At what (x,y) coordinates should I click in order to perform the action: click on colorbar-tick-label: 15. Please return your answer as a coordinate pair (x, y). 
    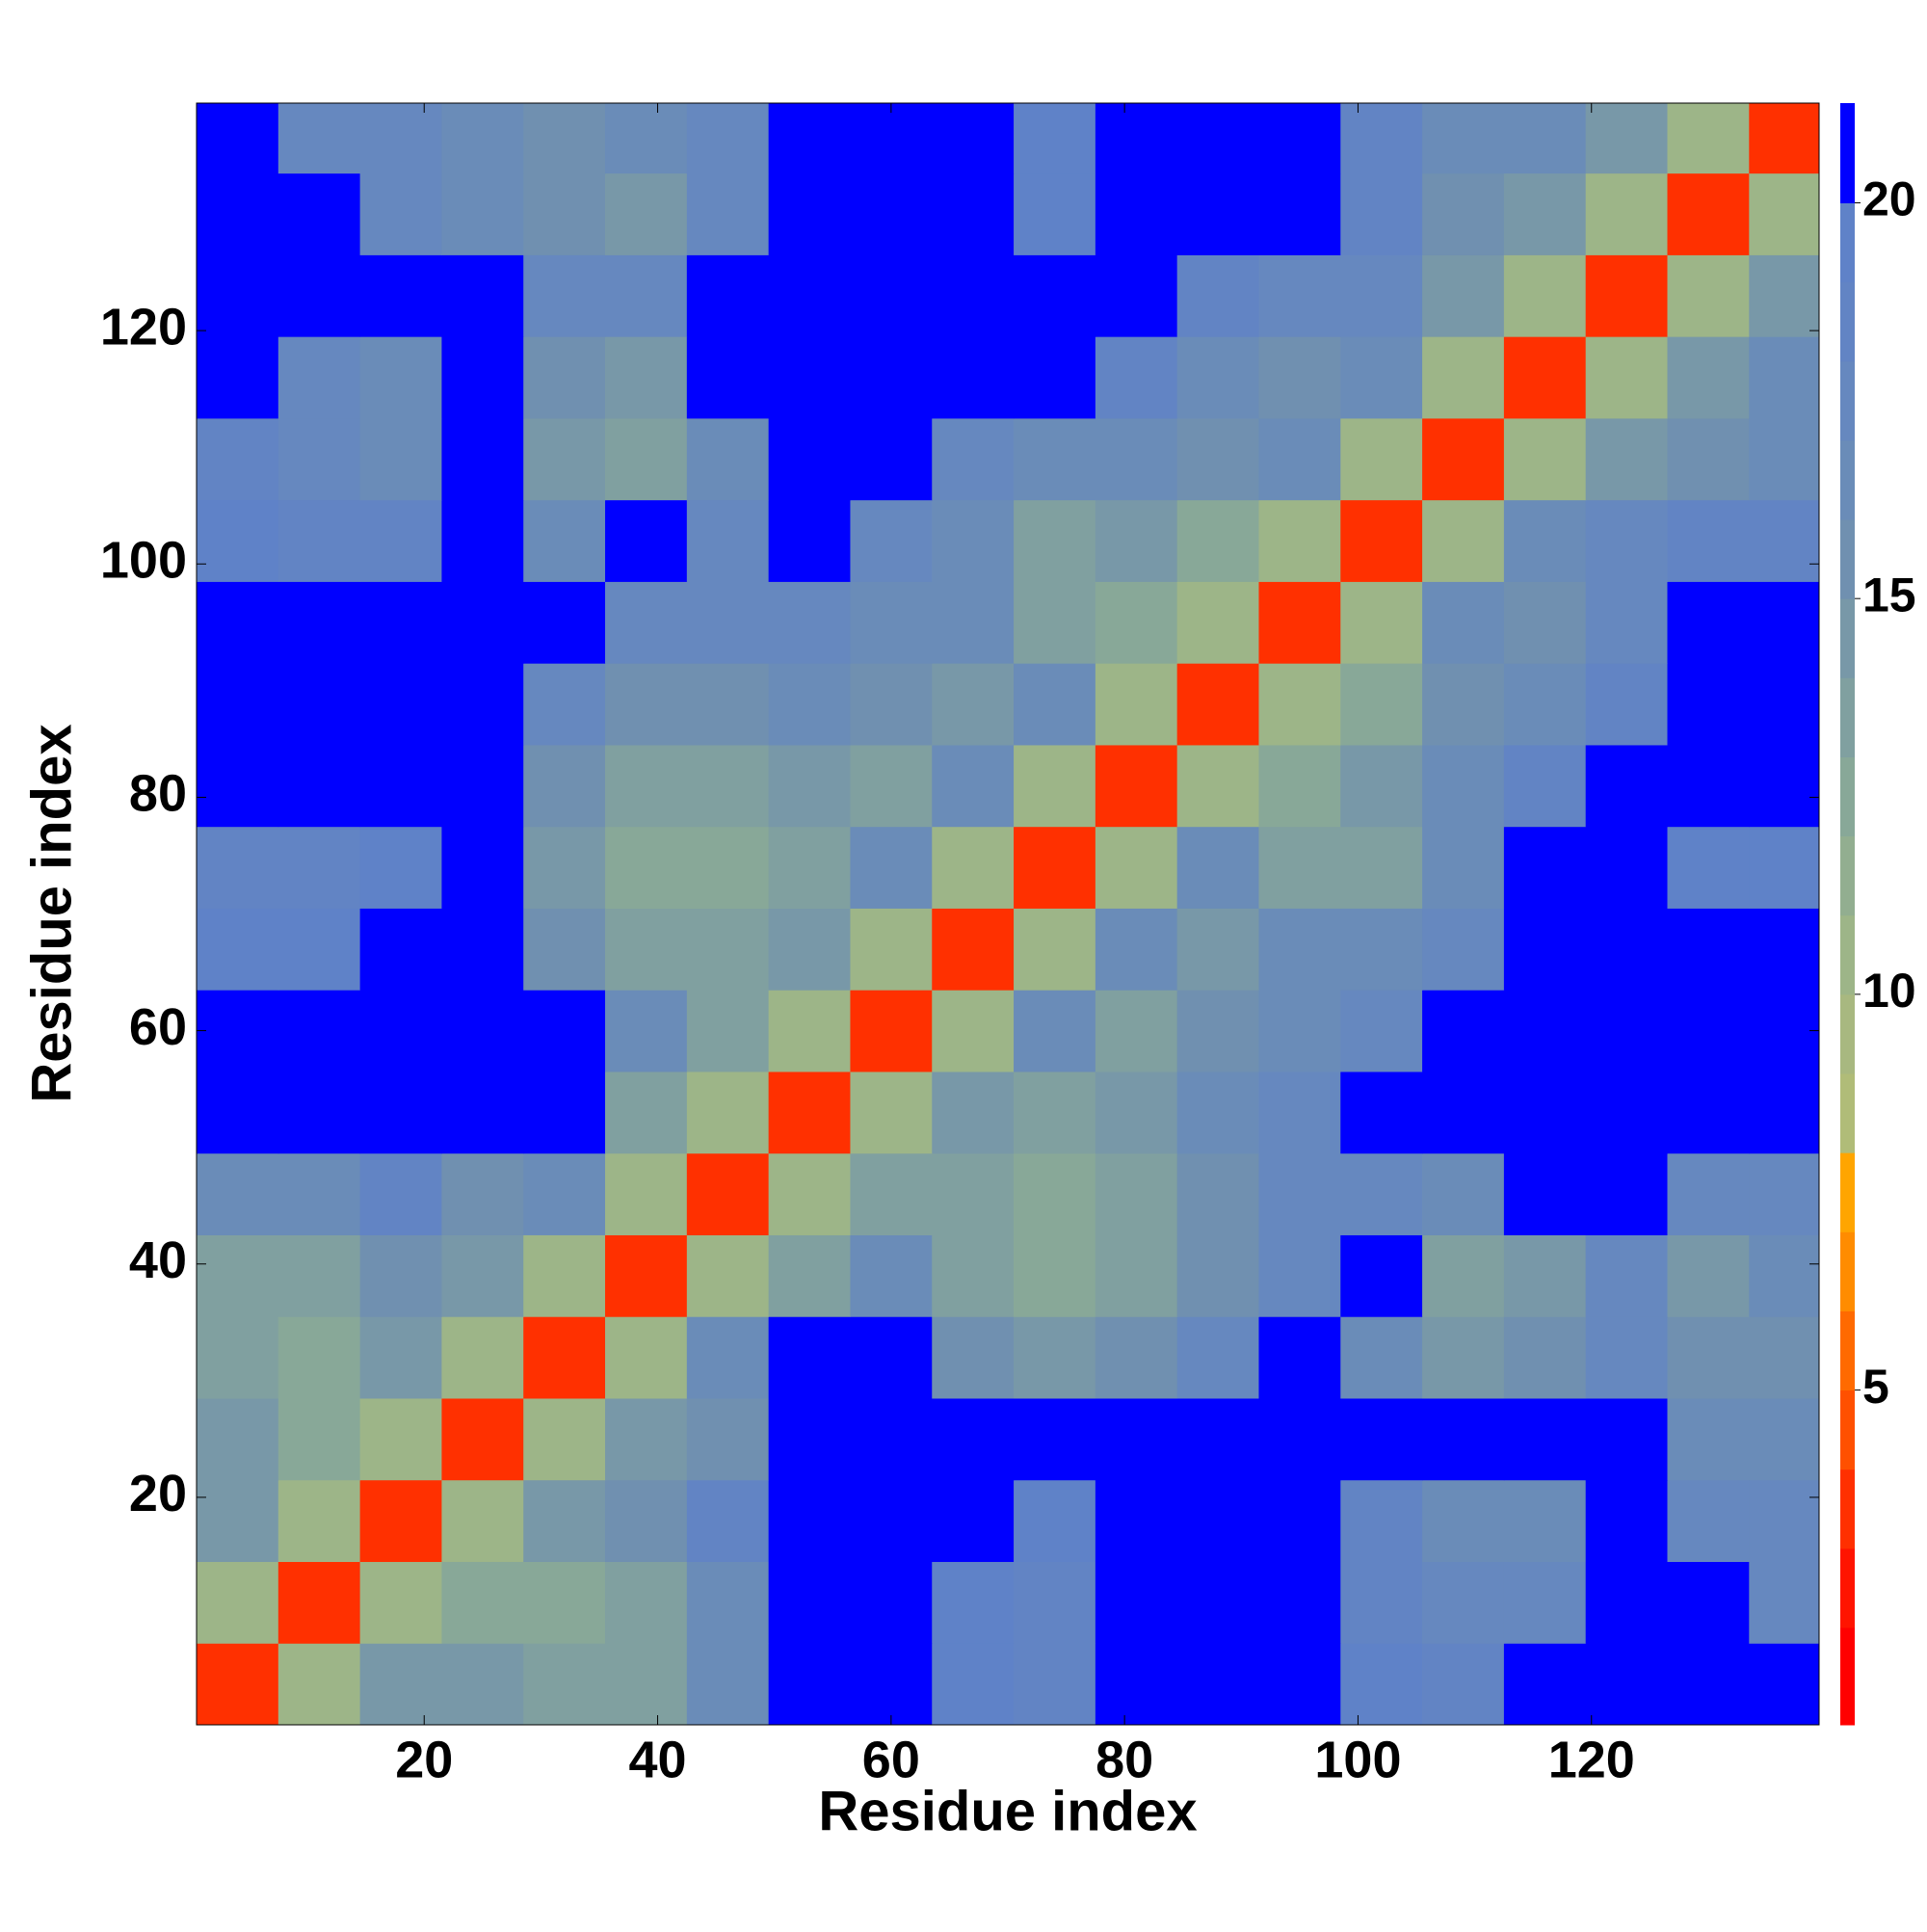
    Looking at the image, I should click on (1889, 595).